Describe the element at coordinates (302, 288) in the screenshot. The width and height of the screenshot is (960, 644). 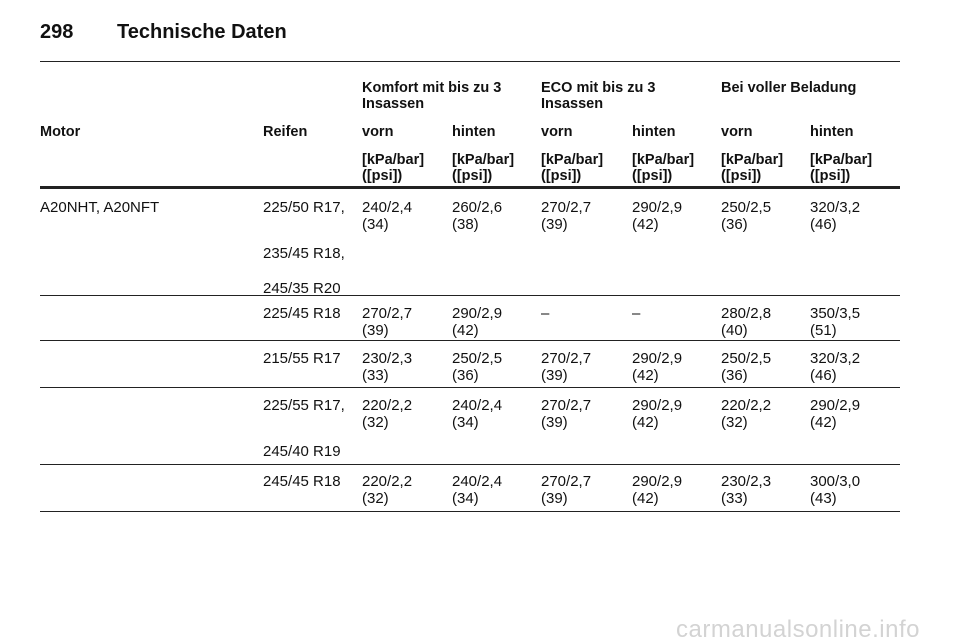
I see `tire-size: 245/35 R20` at that location.